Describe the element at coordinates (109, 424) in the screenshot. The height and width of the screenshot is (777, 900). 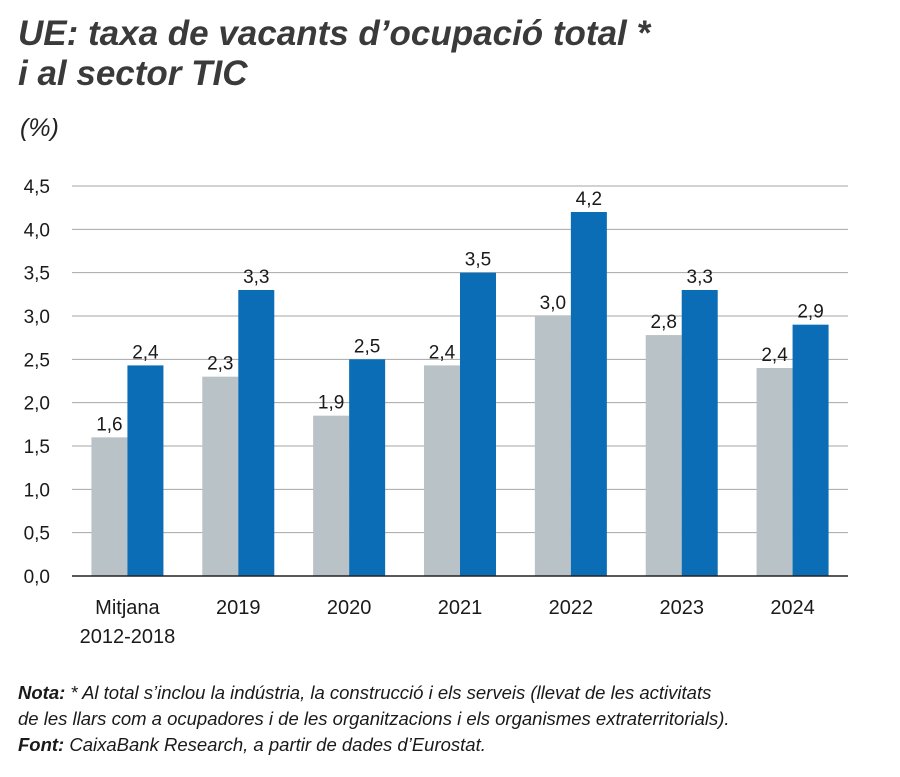
I see `data-label-total: 1,6` at that location.